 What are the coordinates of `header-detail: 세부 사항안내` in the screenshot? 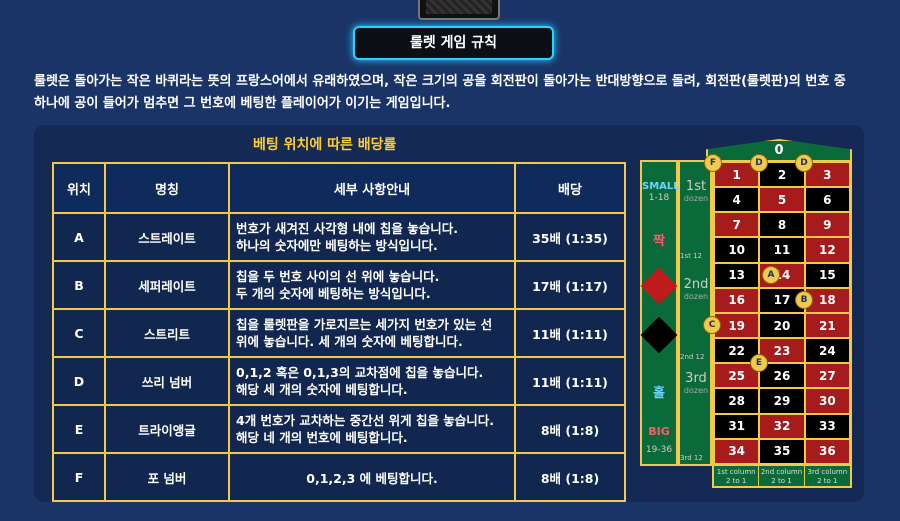 It's located at (372, 188).